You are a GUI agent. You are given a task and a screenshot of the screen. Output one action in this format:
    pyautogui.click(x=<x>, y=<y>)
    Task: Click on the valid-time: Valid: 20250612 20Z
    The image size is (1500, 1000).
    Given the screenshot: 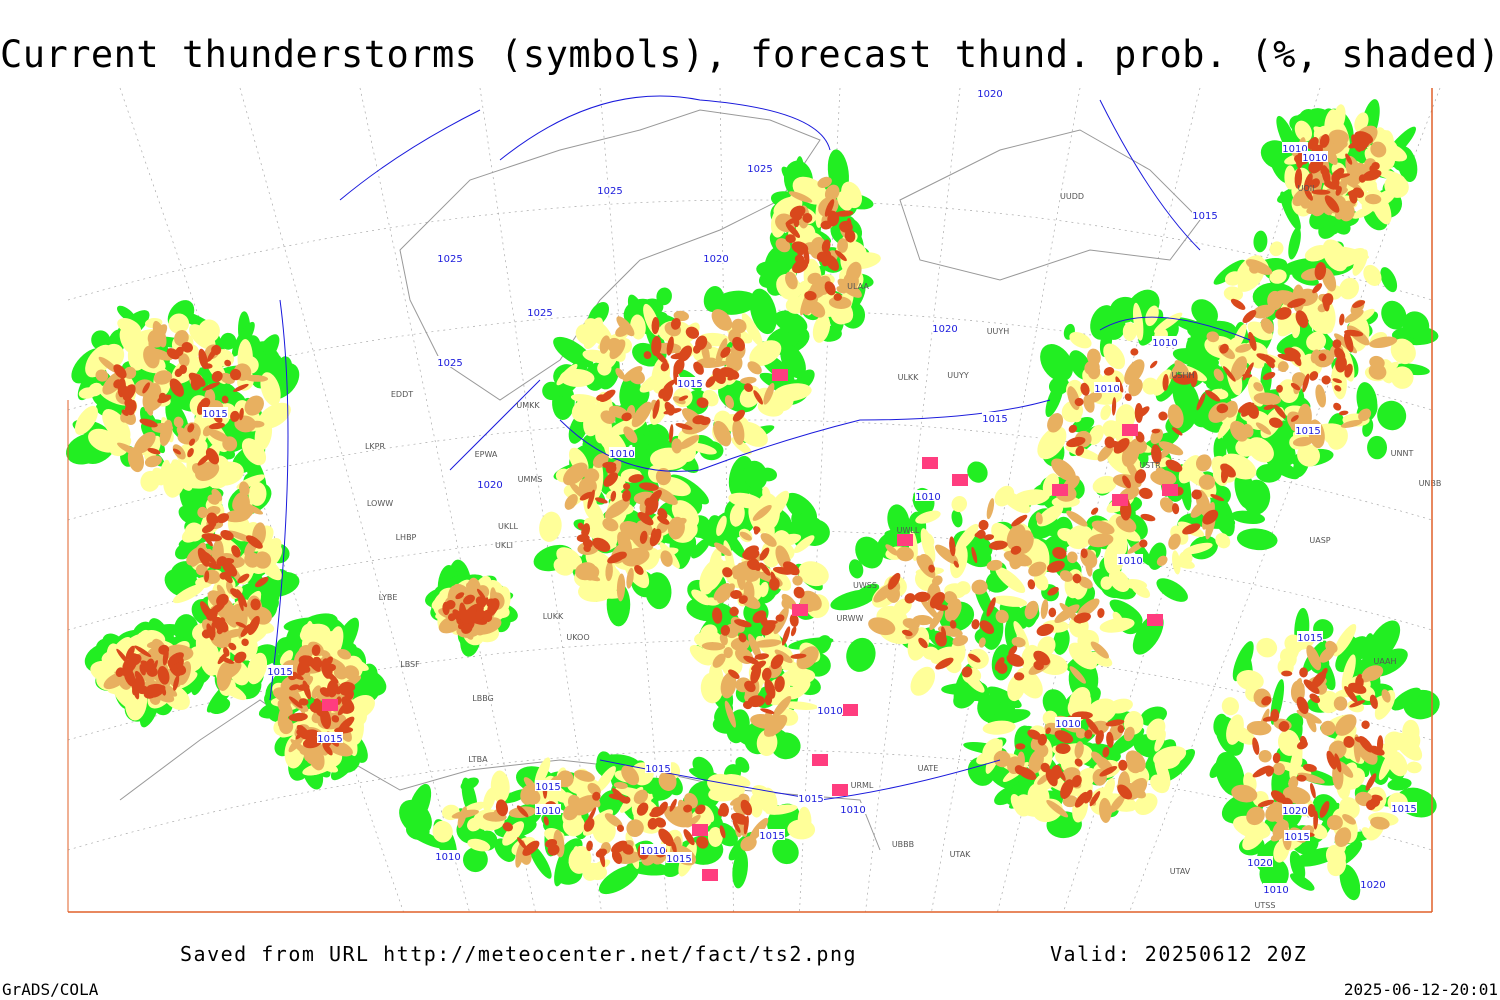 What is the action you would take?
    pyautogui.click(x=1178, y=954)
    